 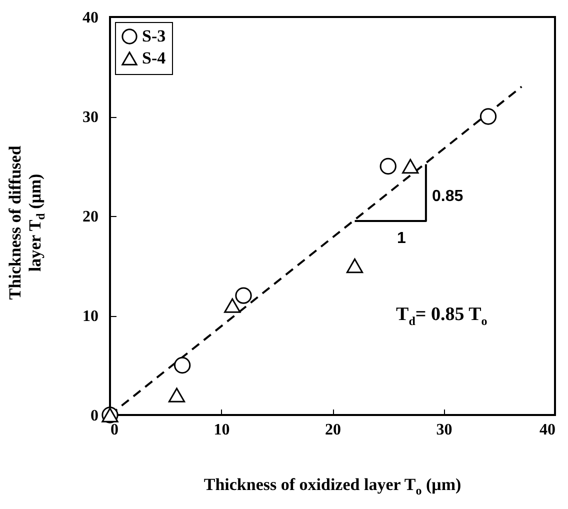 What do you see at coordinates (154, 58) in the screenshot?
I see `legend-label: S-4` at bounding box center [154, 58].